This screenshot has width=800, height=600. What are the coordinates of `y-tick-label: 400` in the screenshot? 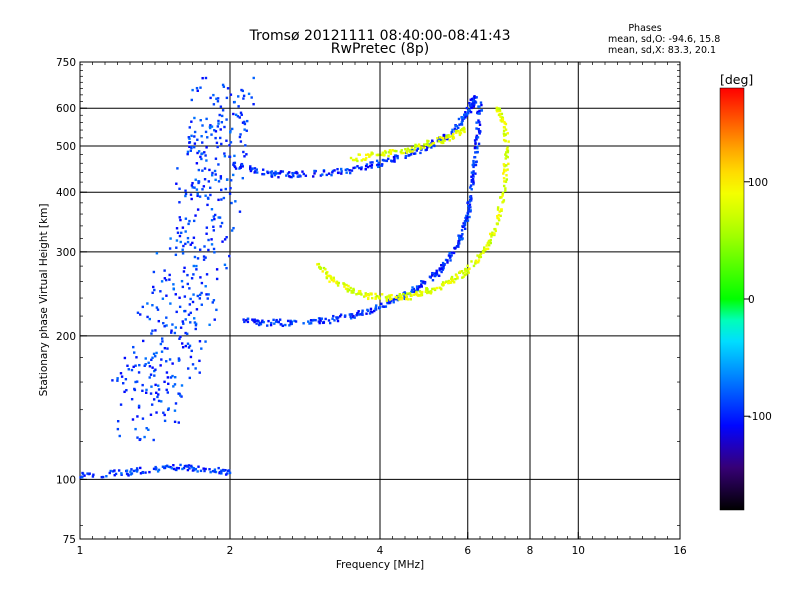 It's located at (66, 193).